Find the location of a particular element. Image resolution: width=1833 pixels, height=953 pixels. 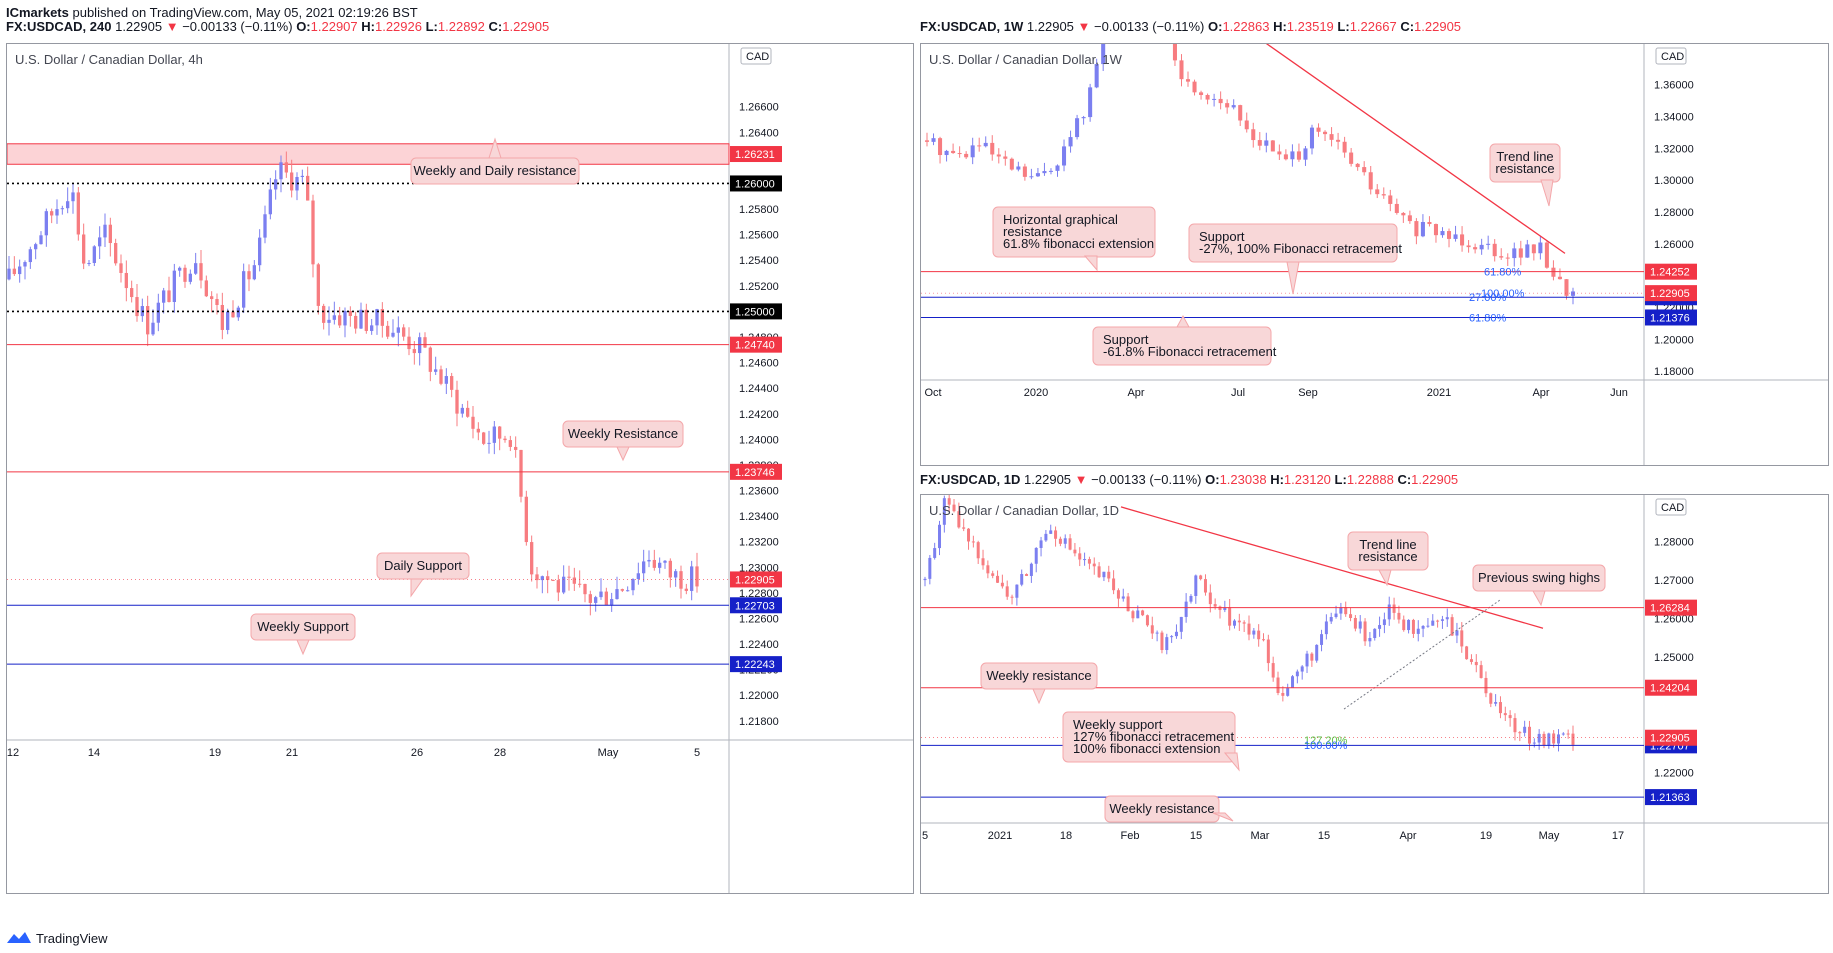

callout-text: 127% fibonacci retracement is located at coordinates (1154, 736).